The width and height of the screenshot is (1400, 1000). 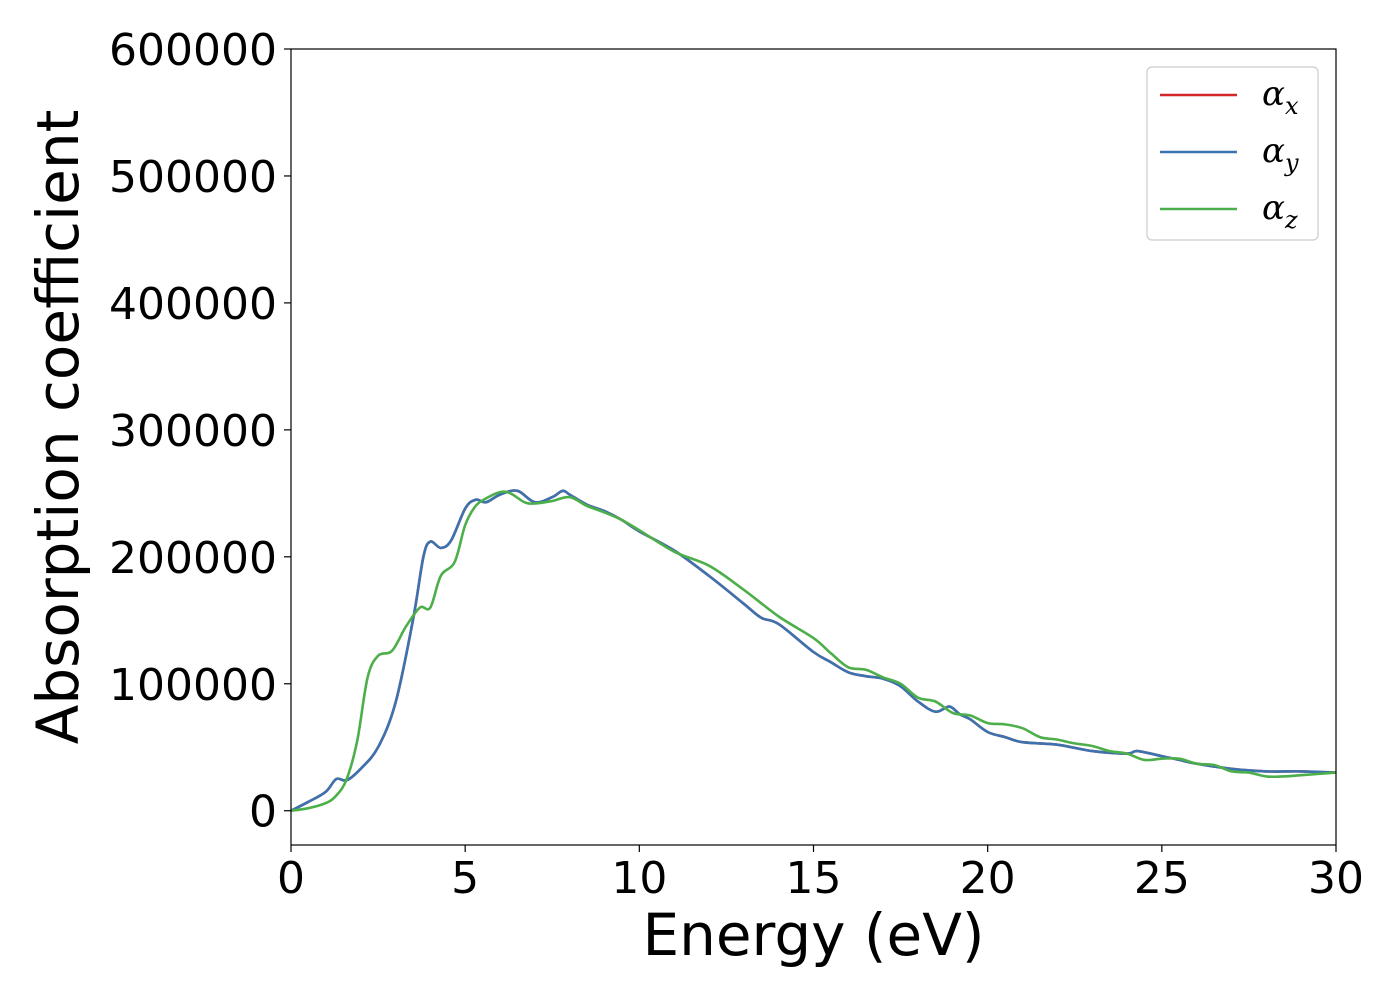 I want to click on x-tick-label: 25, so click(x=1162, y=878).